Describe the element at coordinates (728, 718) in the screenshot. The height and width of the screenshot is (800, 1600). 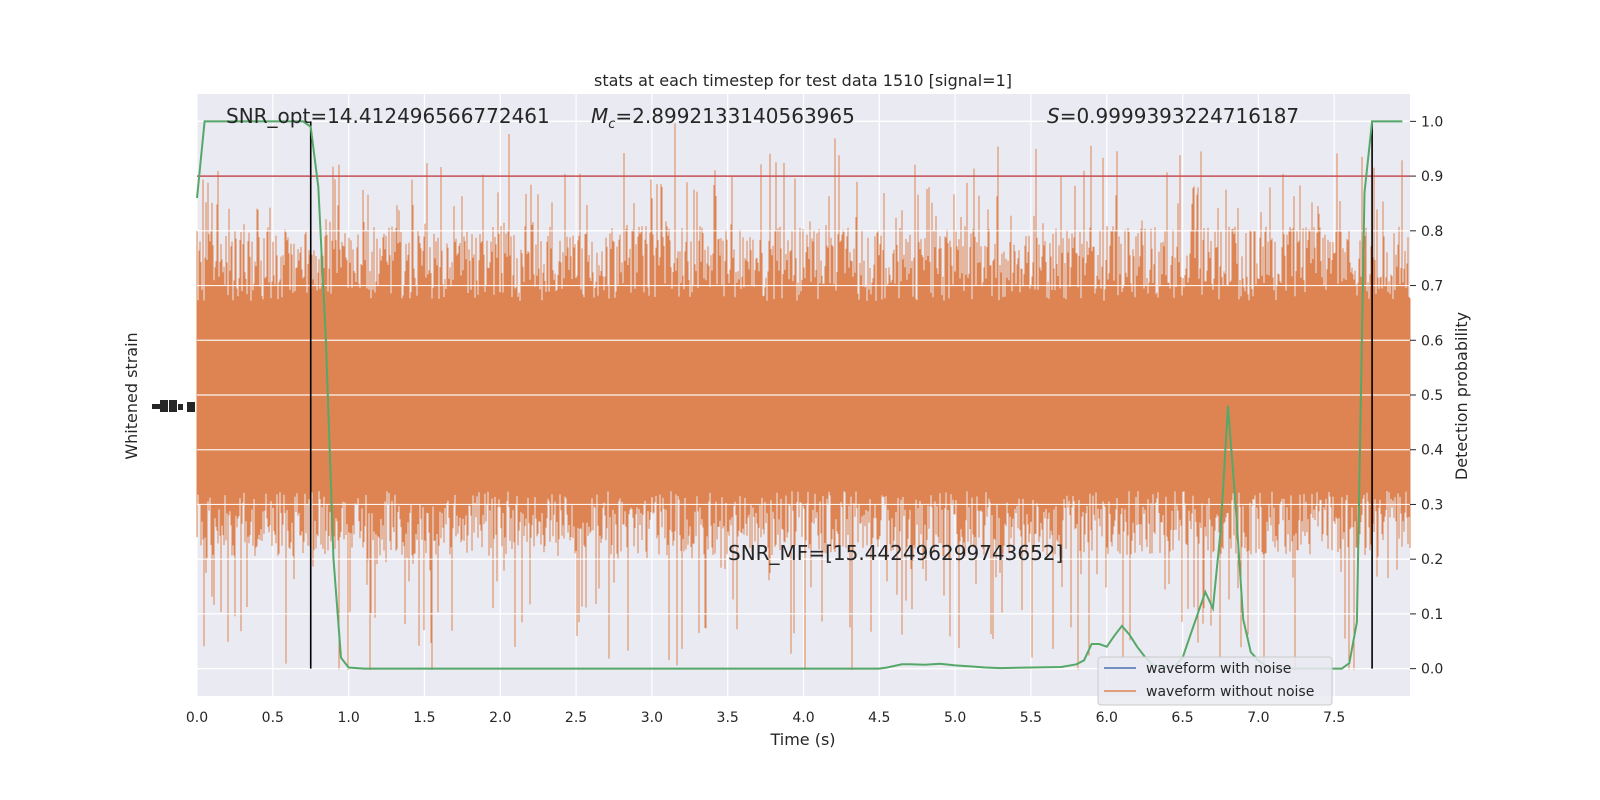
I see `x-tick-label: 3.5` at that location.